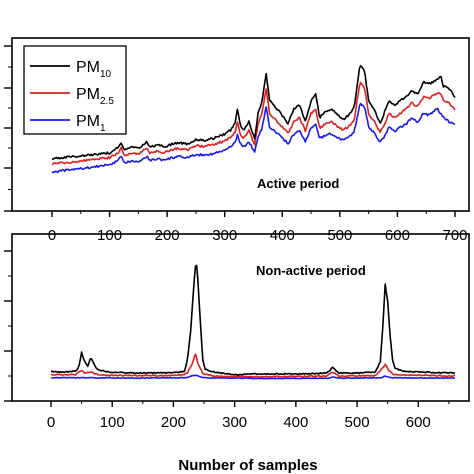  I want to click on bottom-x-tick-label: 100, so click(112, 422).